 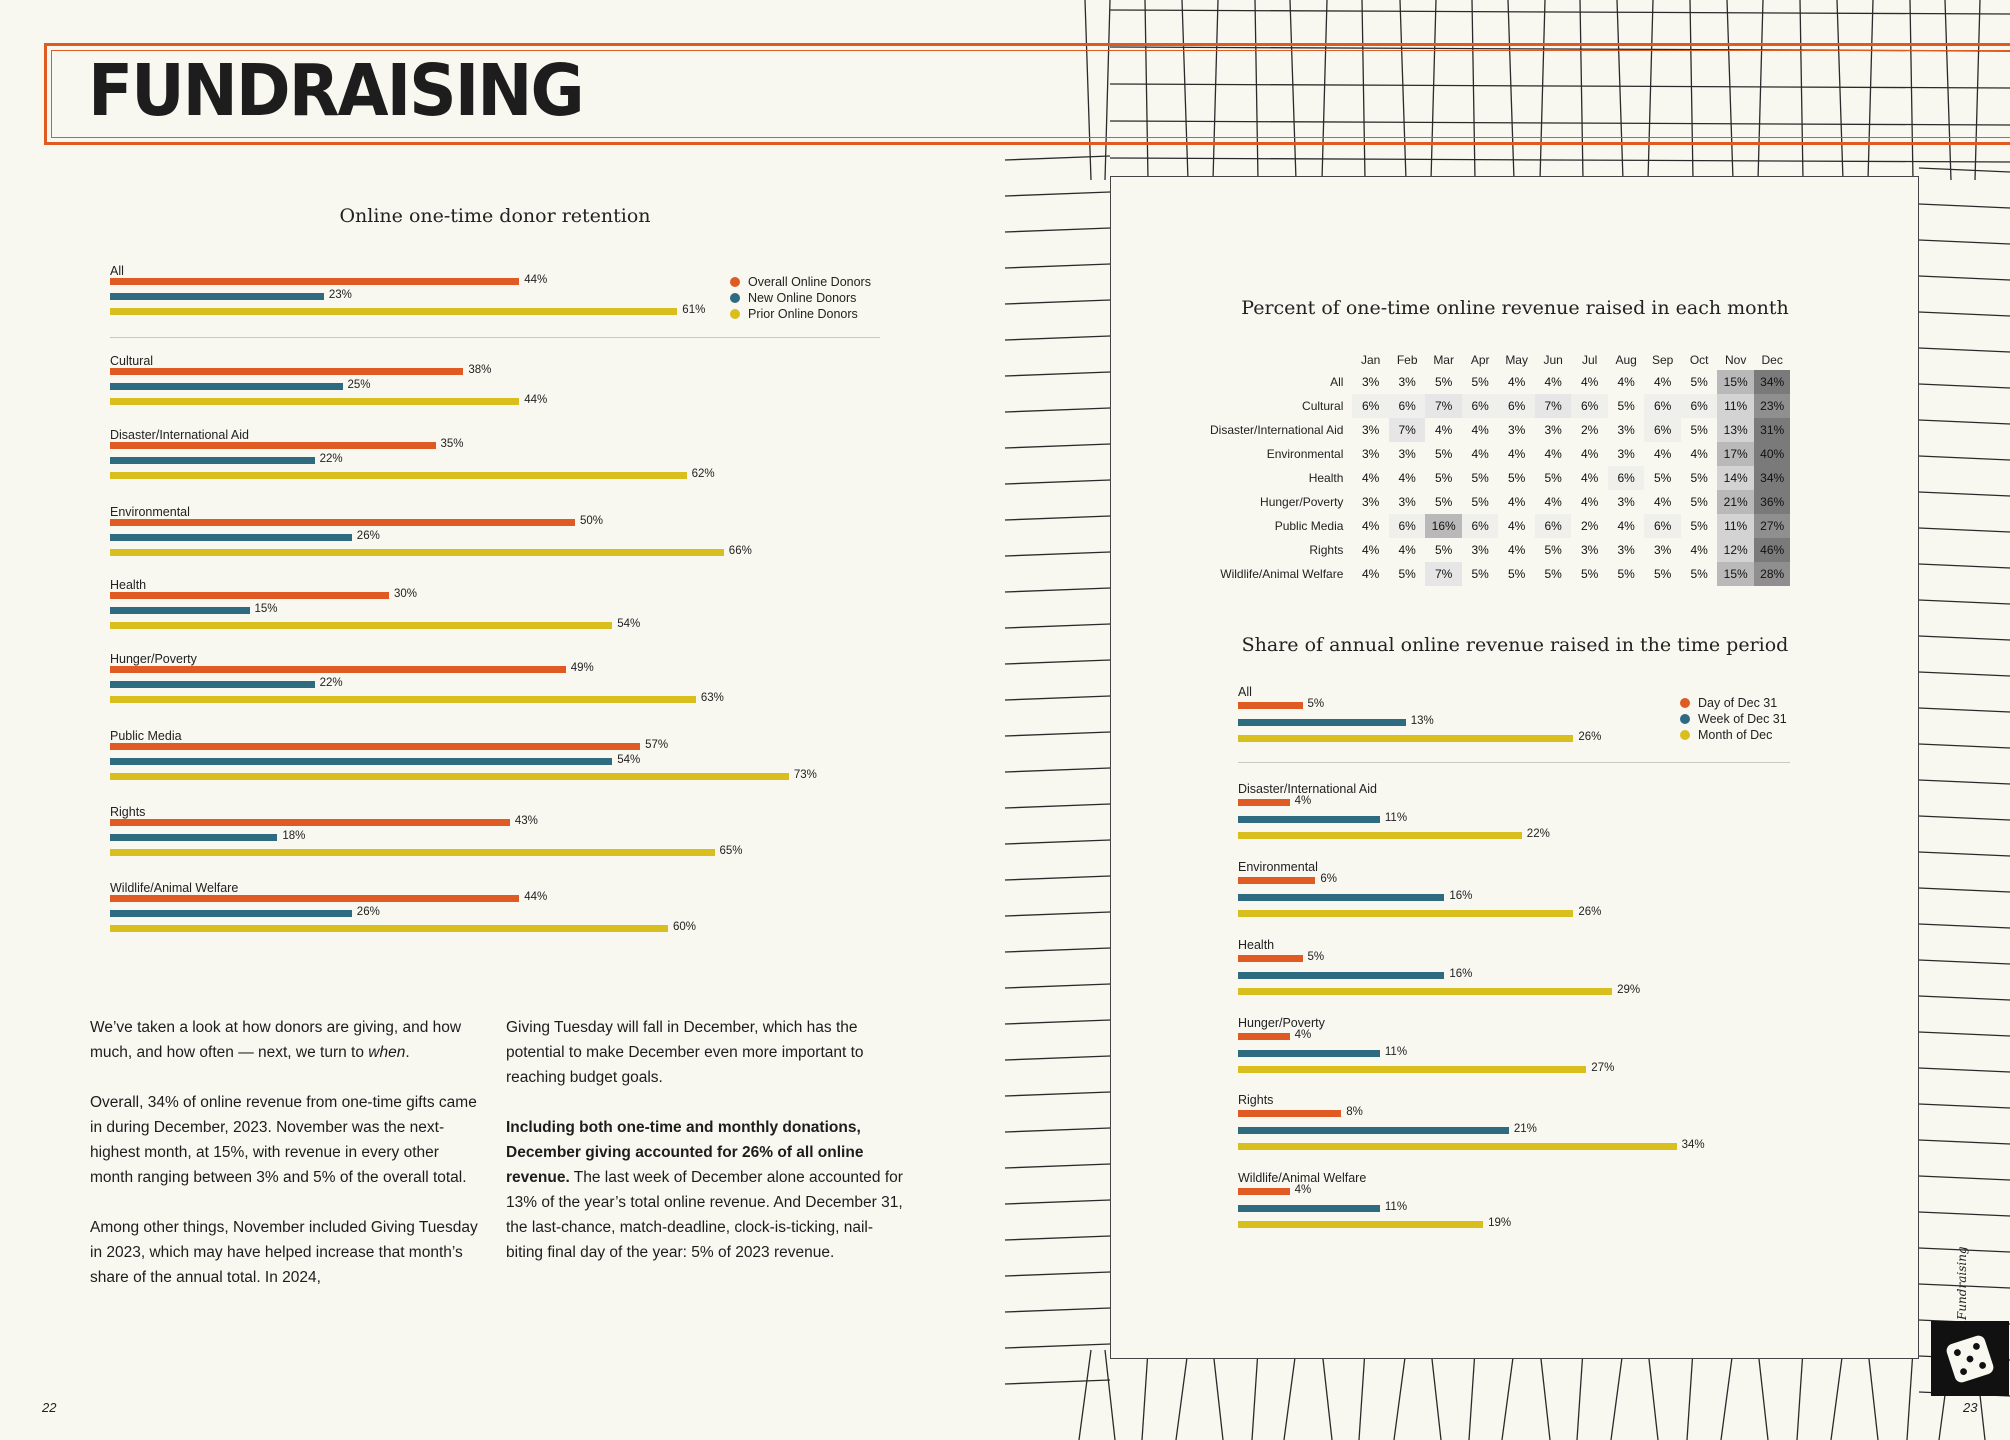 I want to click on heatmap-cell: 14%, so click(x=1735, y=478).